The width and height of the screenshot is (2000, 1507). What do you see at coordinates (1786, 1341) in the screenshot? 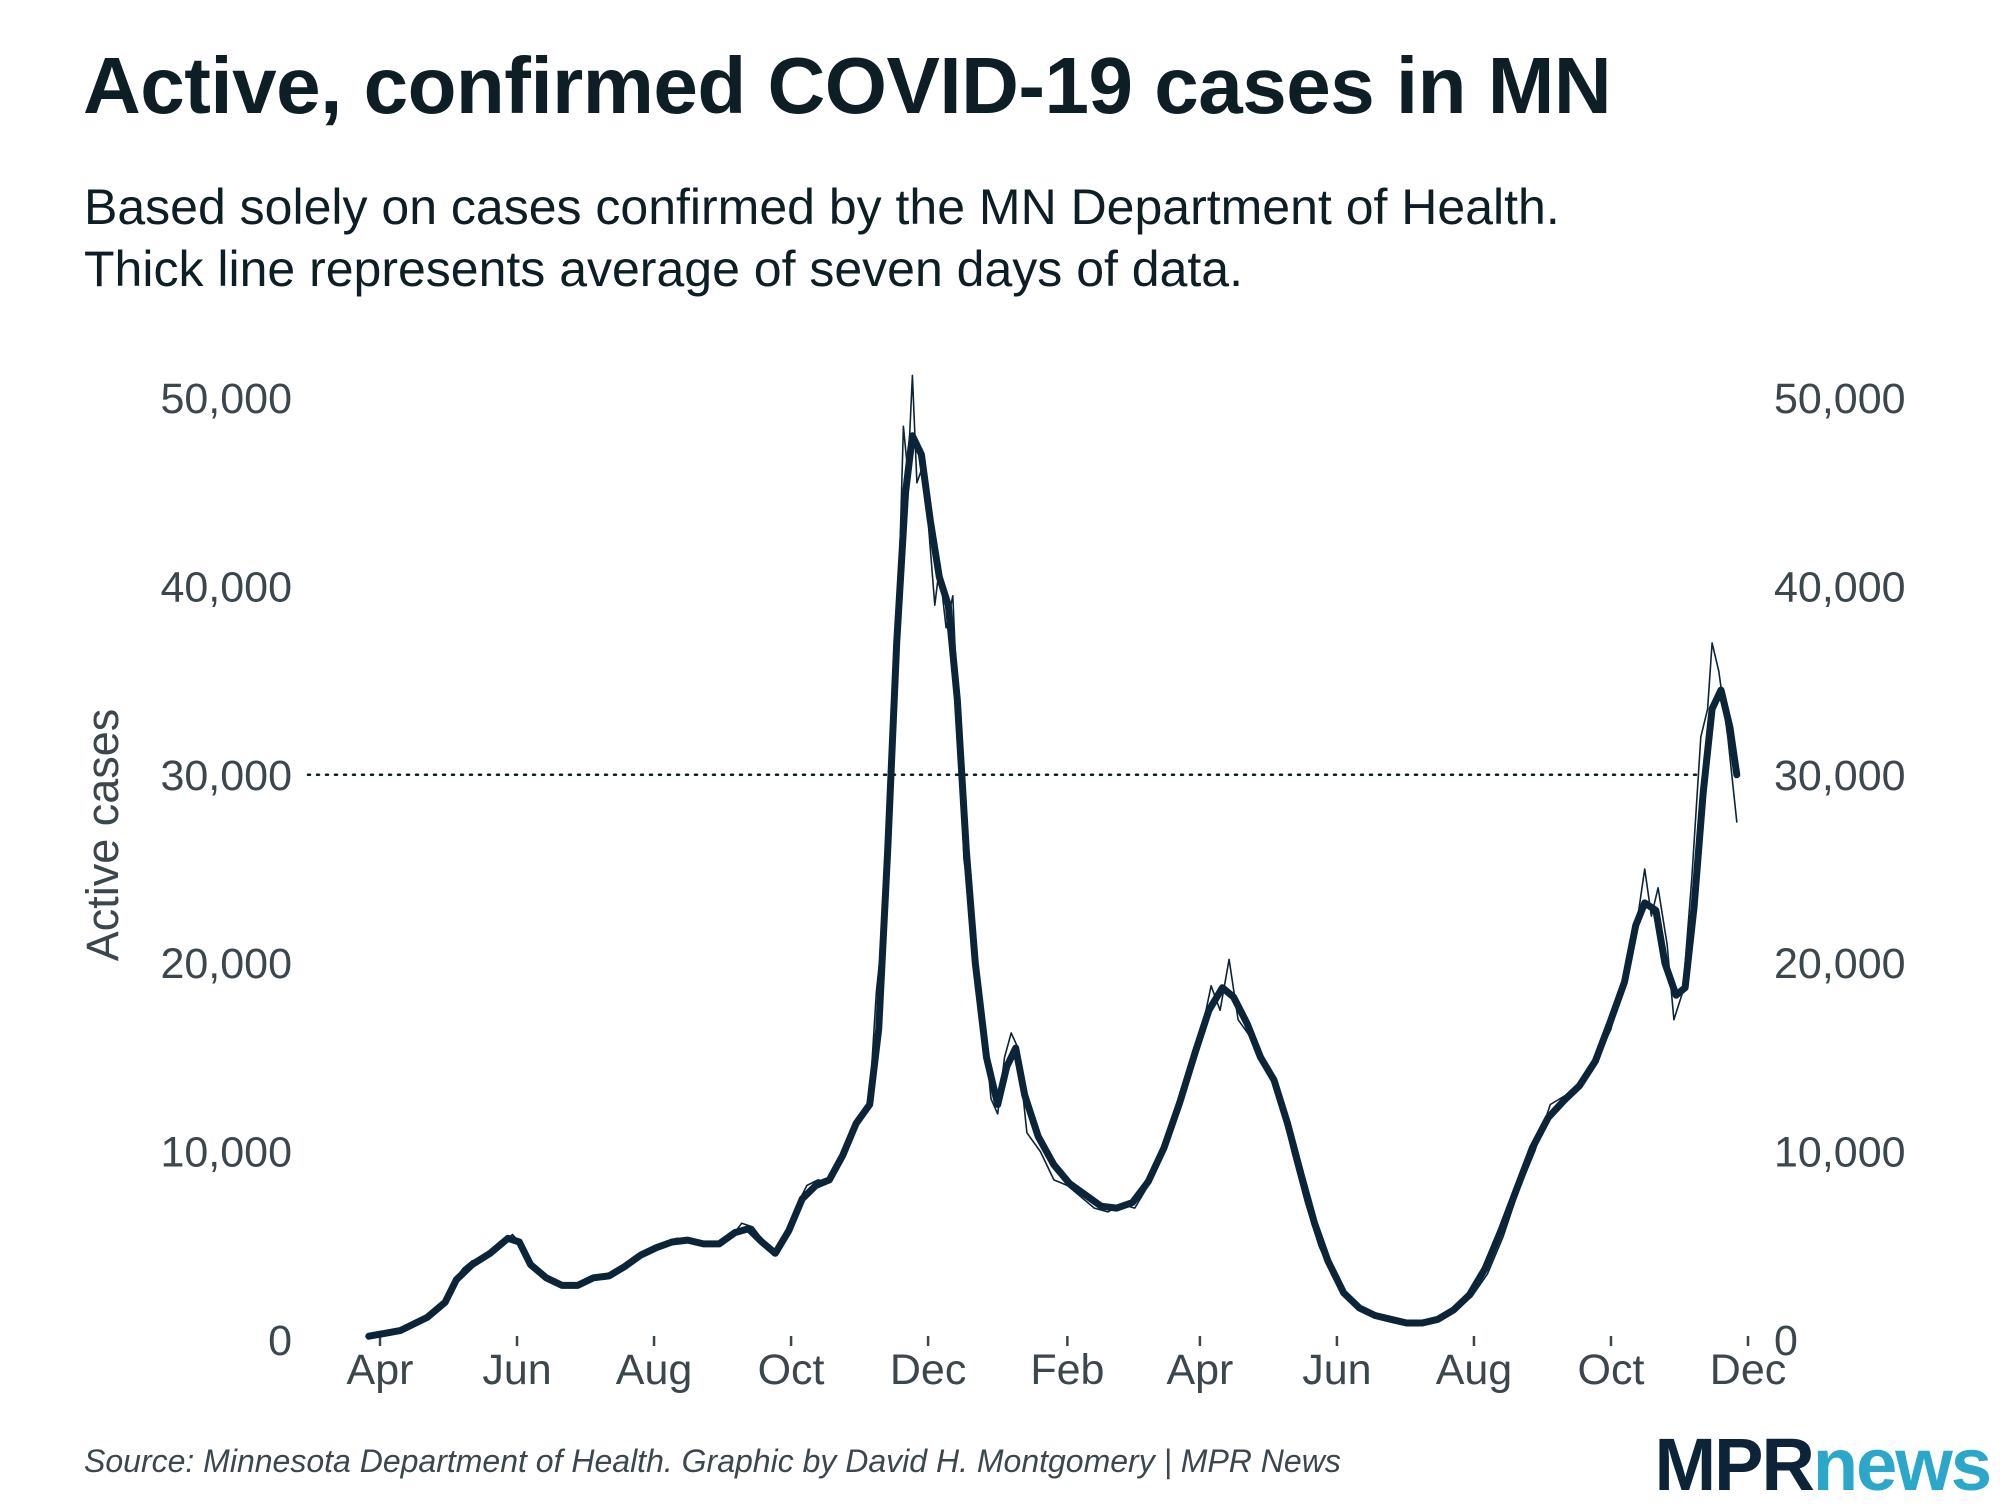
I see `y-tick-label-right: 0` at bounding box center [1786, 1341].